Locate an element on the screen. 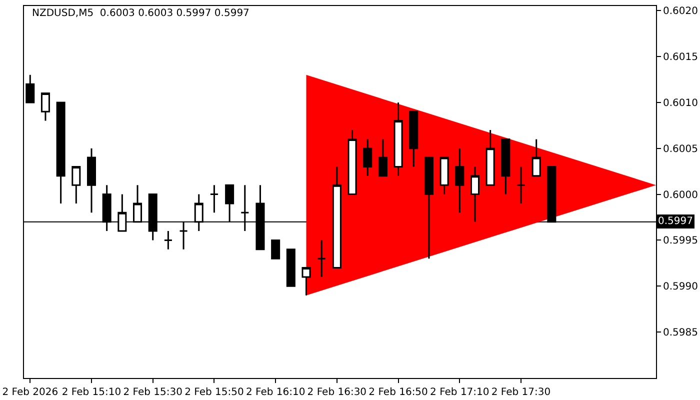 The image size is (700, 400). x-tick-label: 2 Feb 16:30 is located at coordinates (337, 392).